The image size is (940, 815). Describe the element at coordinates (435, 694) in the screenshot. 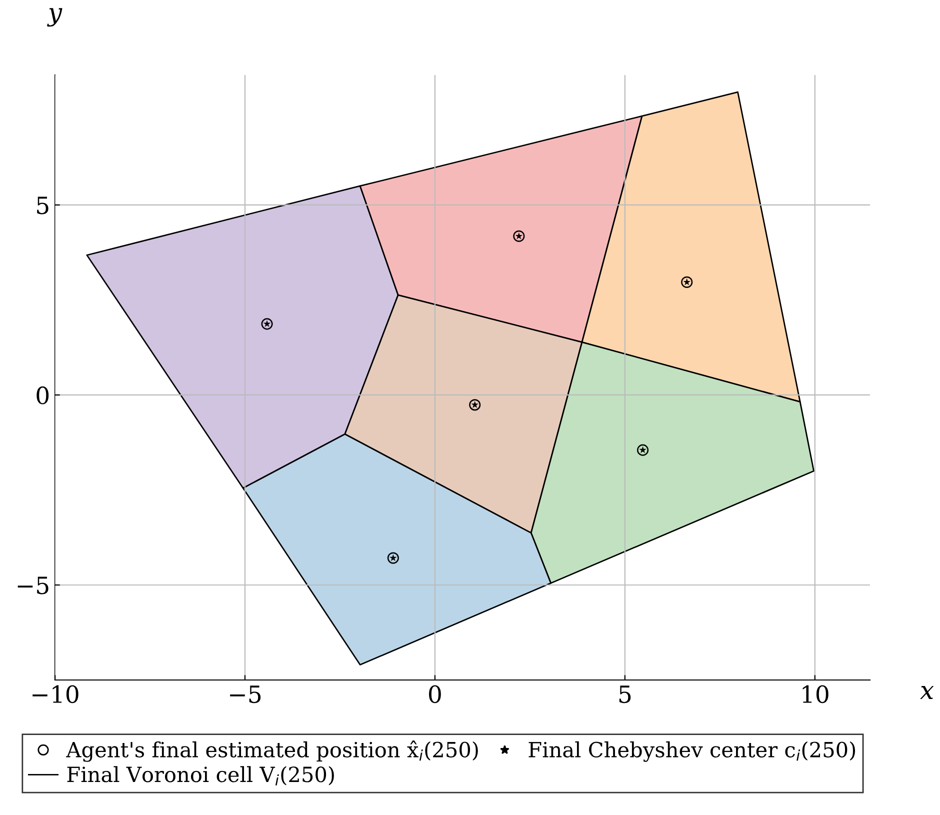

I see `x-tick-label: 0` at that location.